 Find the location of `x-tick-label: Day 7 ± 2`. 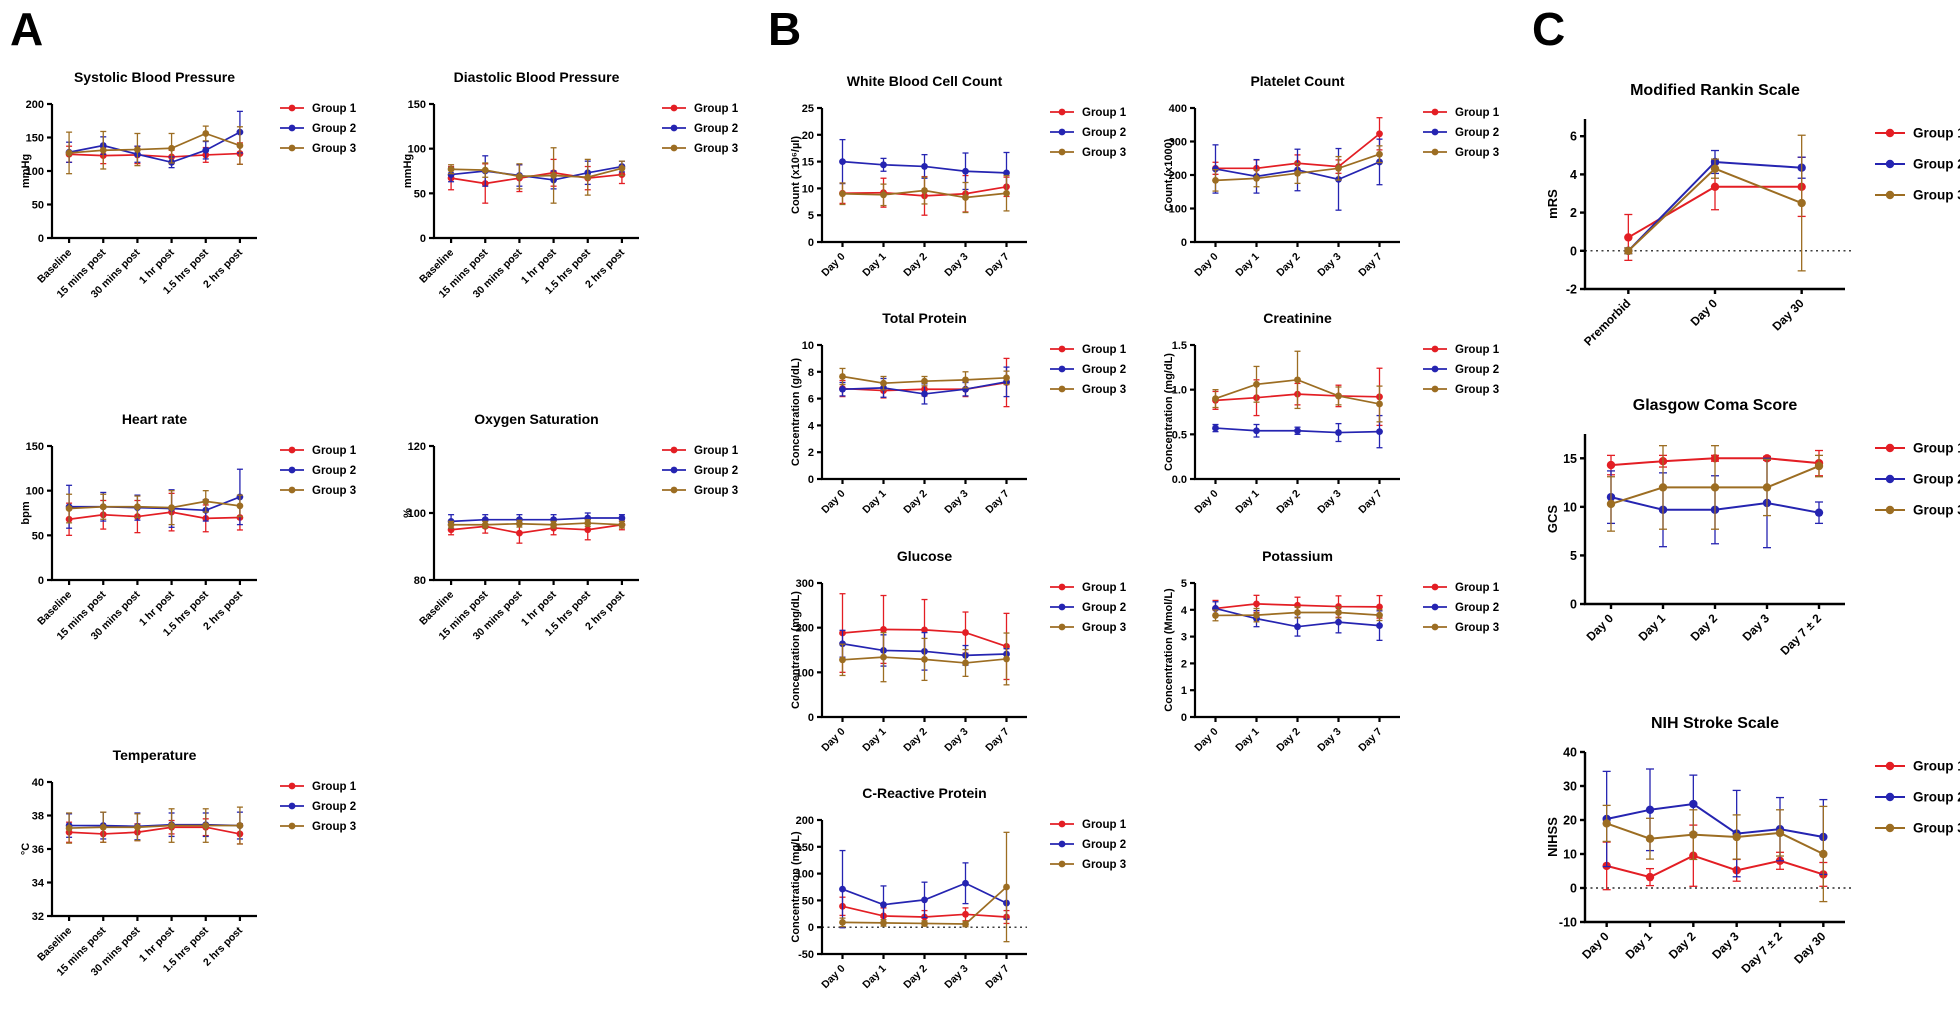

x-tick-label: Day 7 ± 2 is located at coordinates (1800, 634).